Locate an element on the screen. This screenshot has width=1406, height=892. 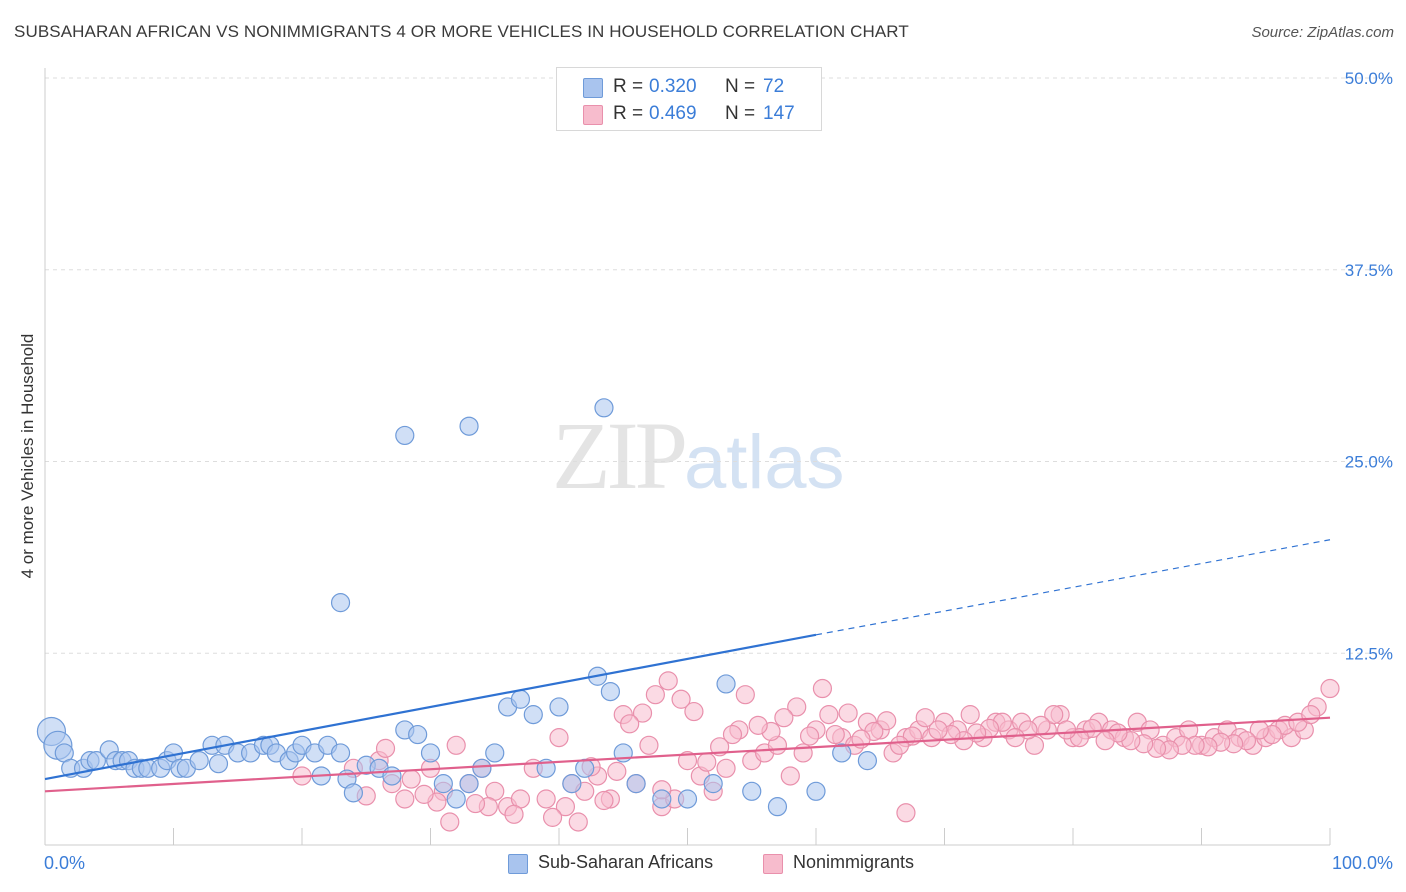
legend-r-value: 0.469 is located at coordinates (673, 113).